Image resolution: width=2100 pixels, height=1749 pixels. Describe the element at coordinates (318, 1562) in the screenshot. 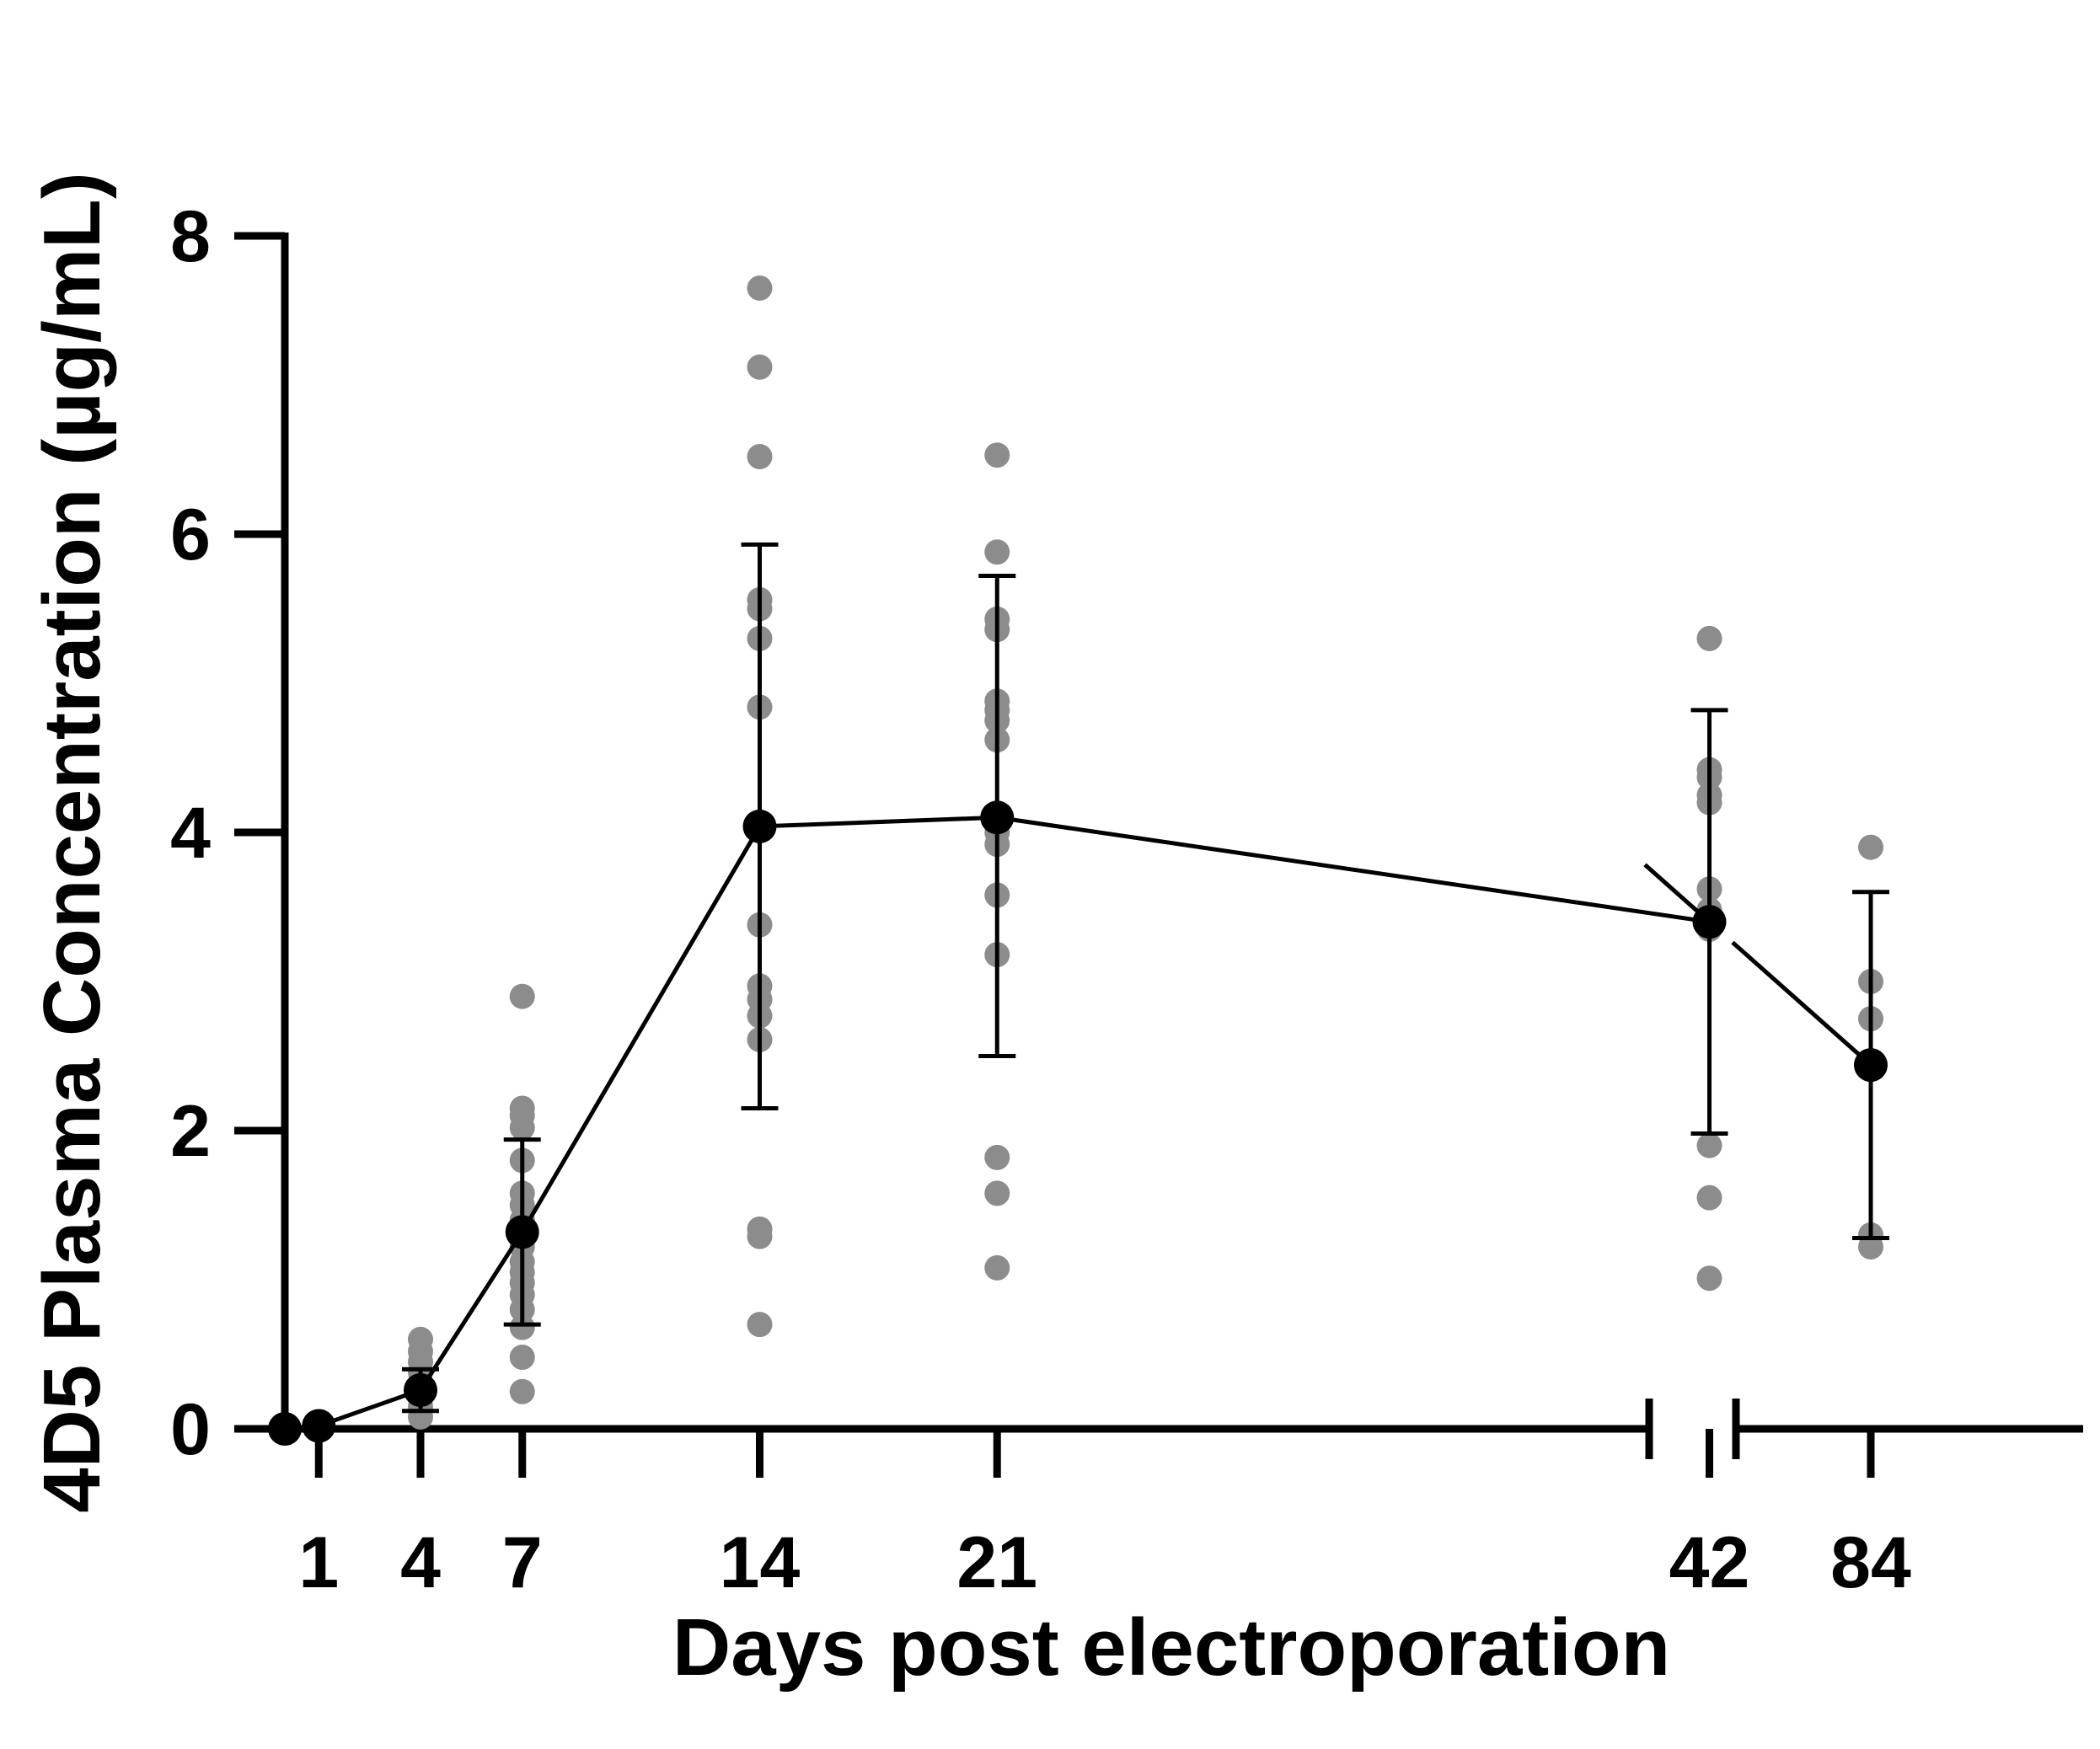

I see `x-tick-label: 1` at that location.